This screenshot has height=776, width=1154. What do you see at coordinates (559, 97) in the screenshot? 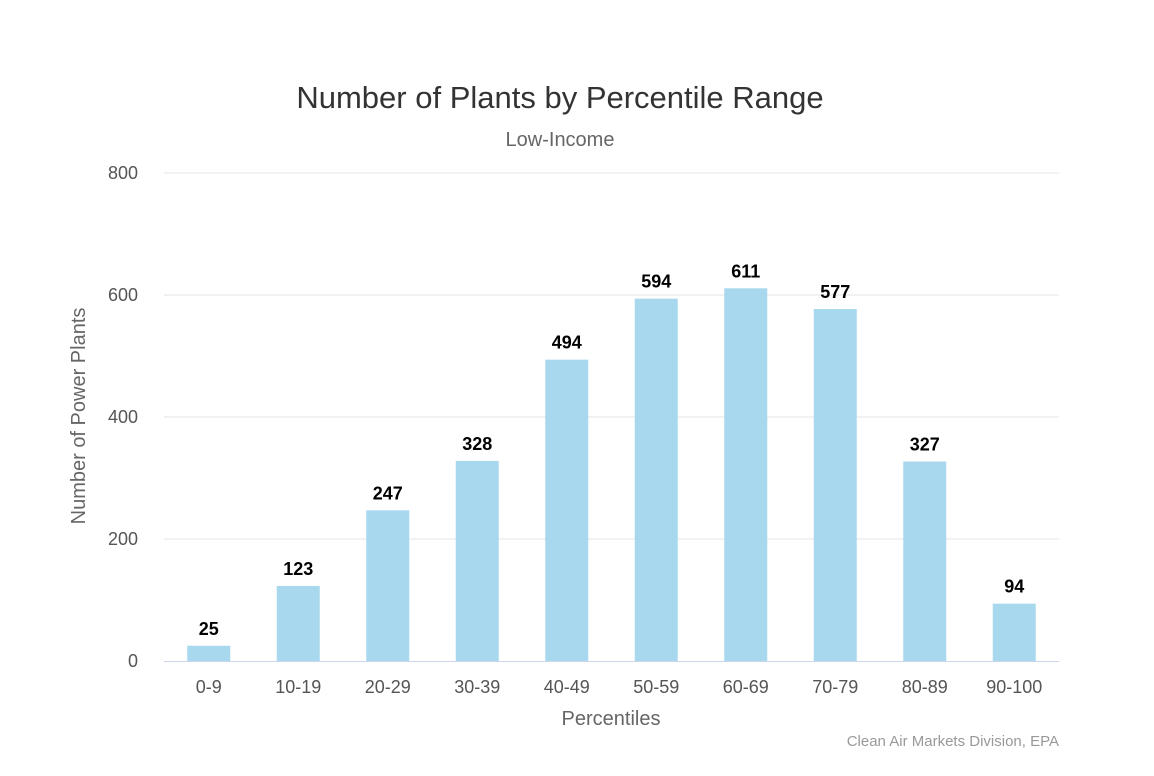
I see `chart-title: Number of Plants by Percentile Range` at bounding box center [559, 97].